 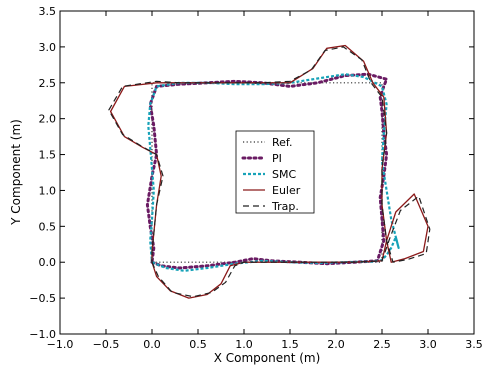 What do you see at coordinates (48, 190) in the screenshot?
I see `y-tick-label: 1.0` at bounding box center [48, 190].